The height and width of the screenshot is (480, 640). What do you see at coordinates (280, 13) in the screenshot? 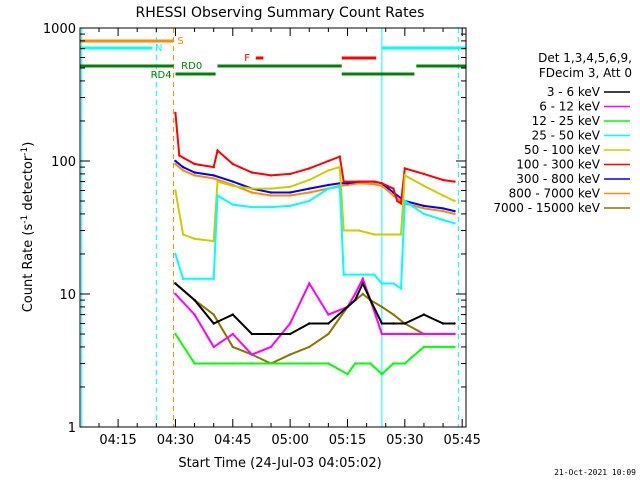
I see `chart-title: RHESSI Observing Summary Count Rates` at bounding box center [280, 13].